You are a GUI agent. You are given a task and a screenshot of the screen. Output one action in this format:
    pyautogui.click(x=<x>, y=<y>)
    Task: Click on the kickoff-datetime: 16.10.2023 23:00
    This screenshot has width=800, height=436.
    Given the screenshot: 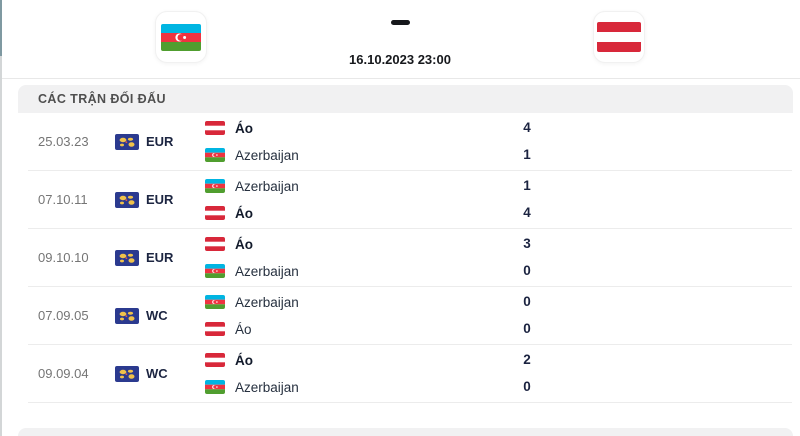 What is the action you would take?
    pyautogui.click(x=400, y=59)
    